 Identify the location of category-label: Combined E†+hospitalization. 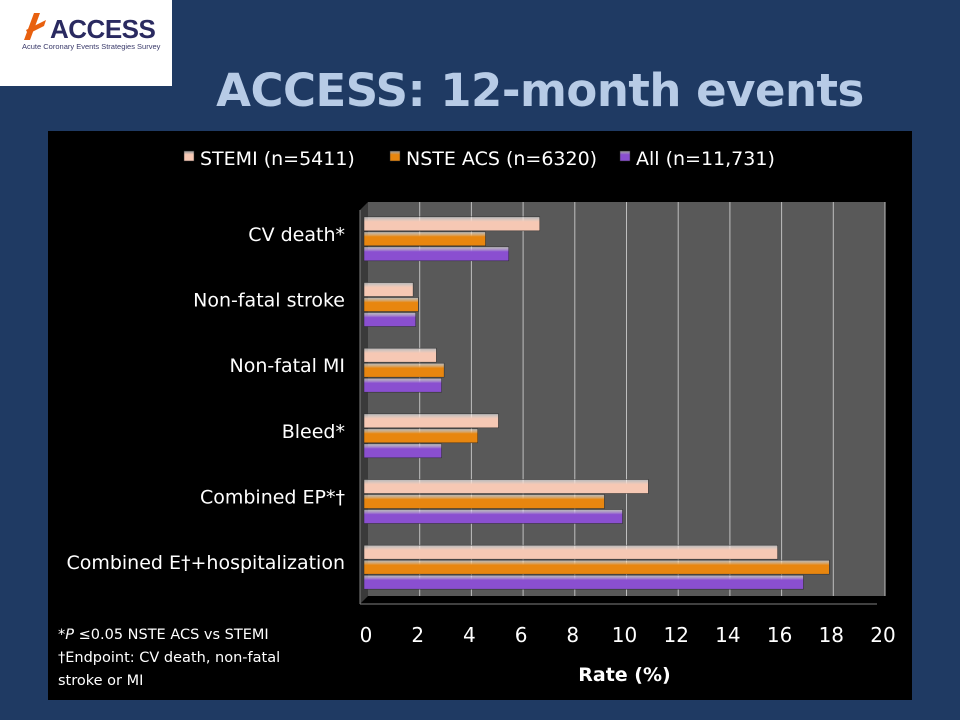
(205, 563).